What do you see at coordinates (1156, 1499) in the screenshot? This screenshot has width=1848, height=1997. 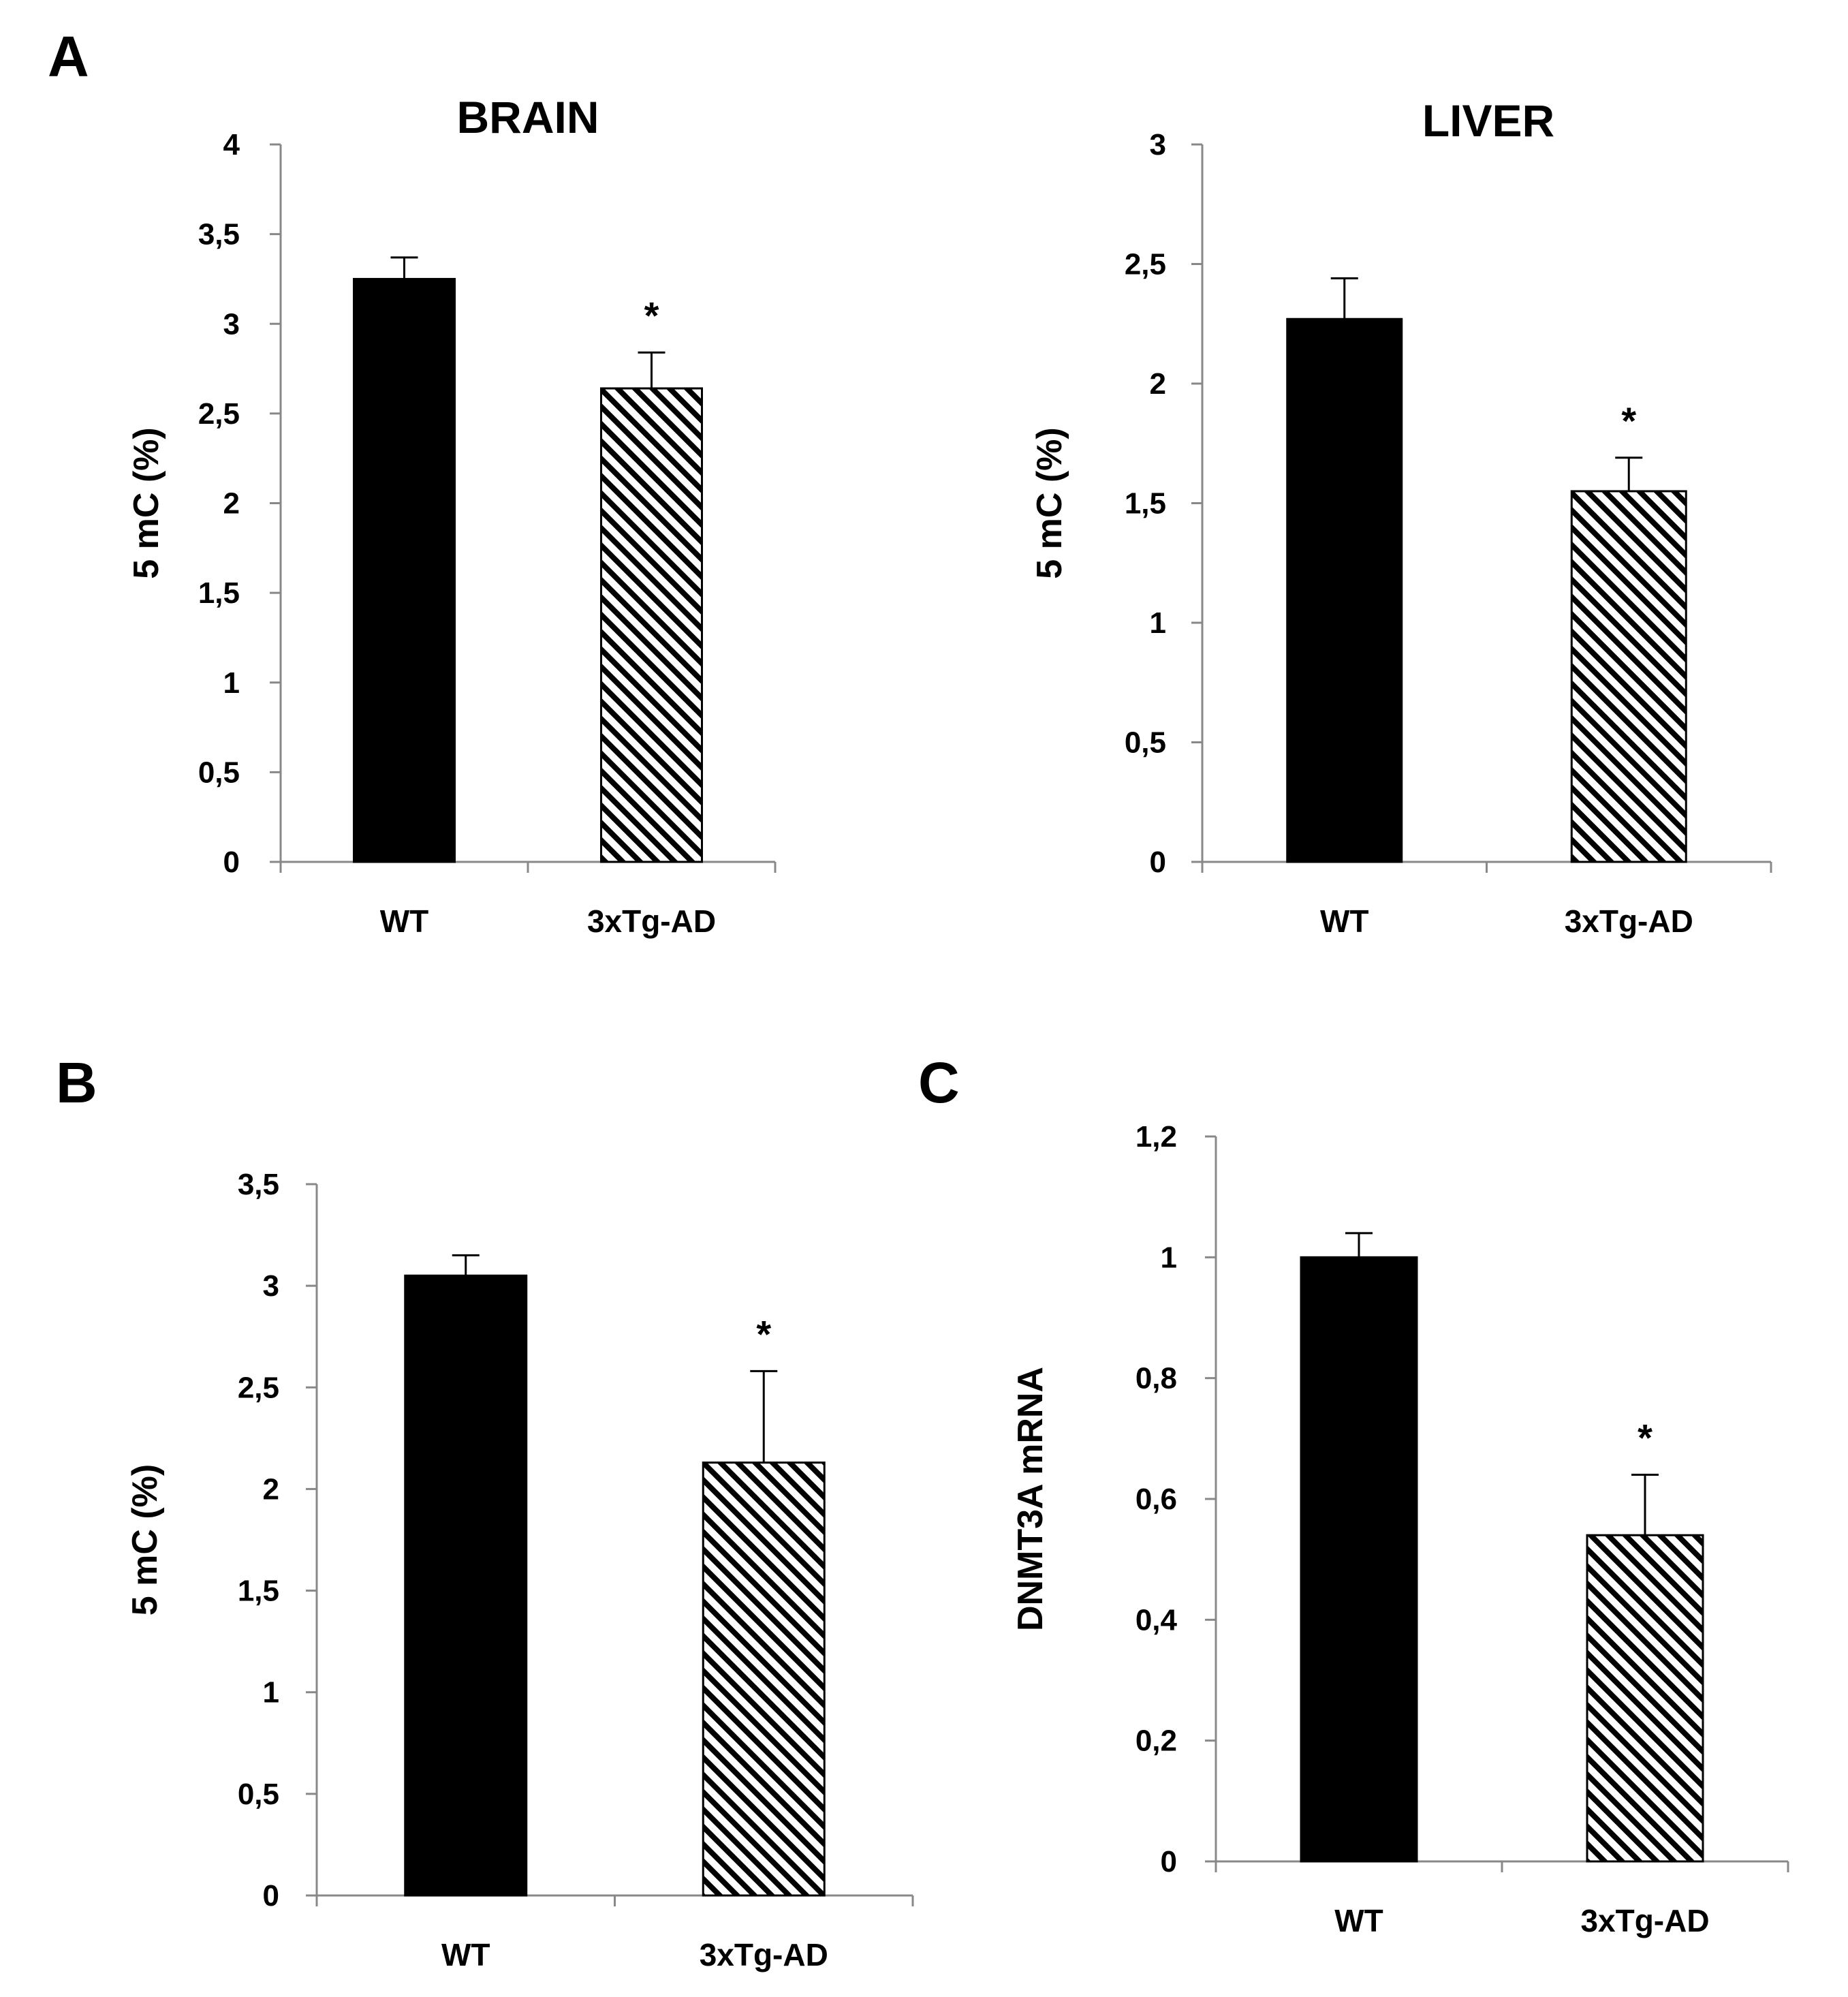 I see `y-tick-label: 0,6` at bounding box center [1156, 1499].